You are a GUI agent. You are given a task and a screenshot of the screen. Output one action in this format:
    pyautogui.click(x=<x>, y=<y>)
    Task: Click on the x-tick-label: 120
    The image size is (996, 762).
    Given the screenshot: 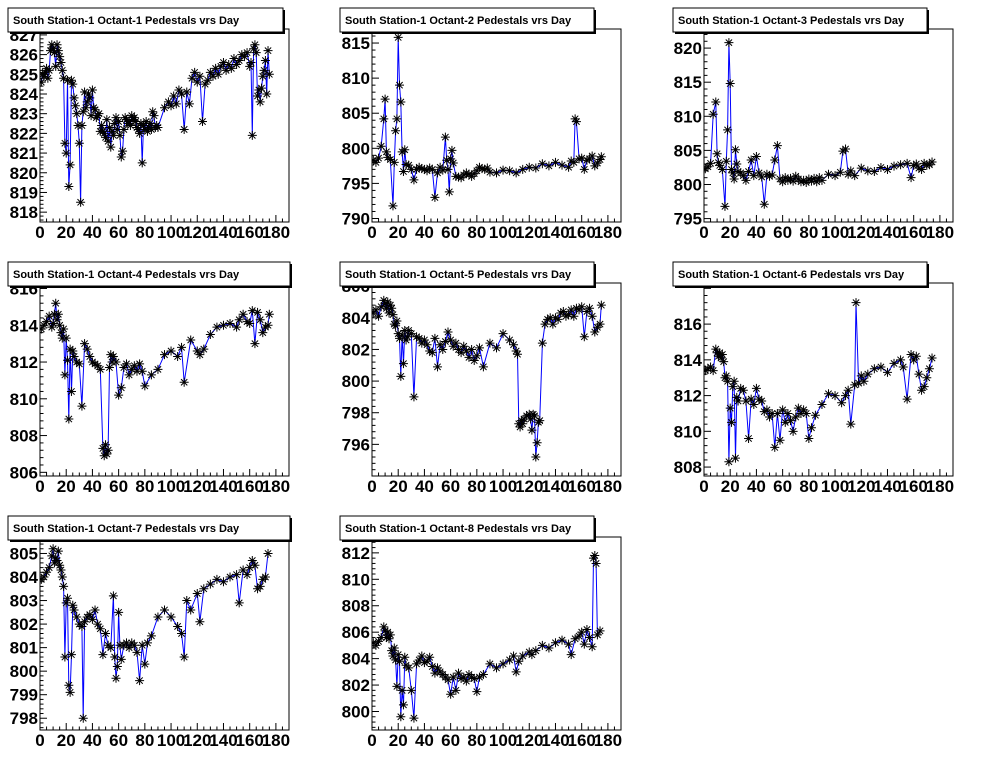 What is the action you would take?
    pyautogui.click(x=861, y=232)
    